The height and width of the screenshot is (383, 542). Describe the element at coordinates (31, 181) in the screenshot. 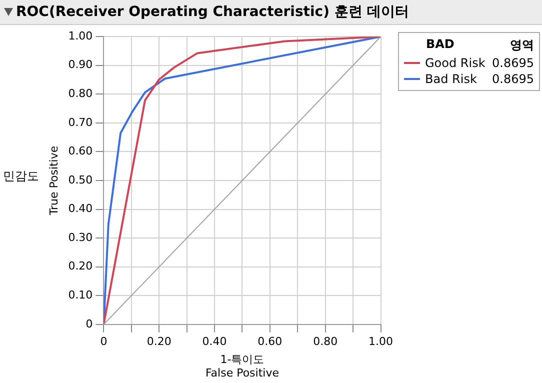

I see `text: 민감도 True Positive` at that location.